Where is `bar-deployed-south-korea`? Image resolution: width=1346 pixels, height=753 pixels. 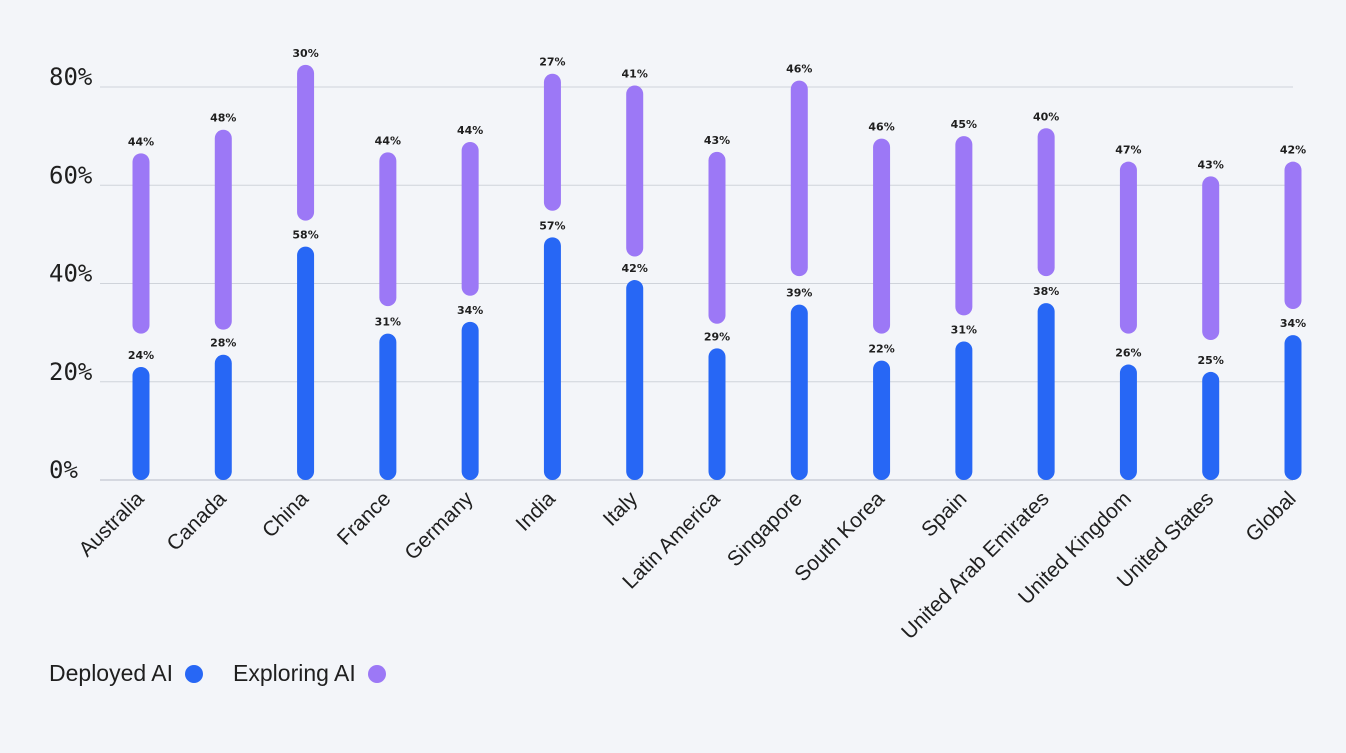 bar-deployed-south-korea is located at coordinates (882, 420).